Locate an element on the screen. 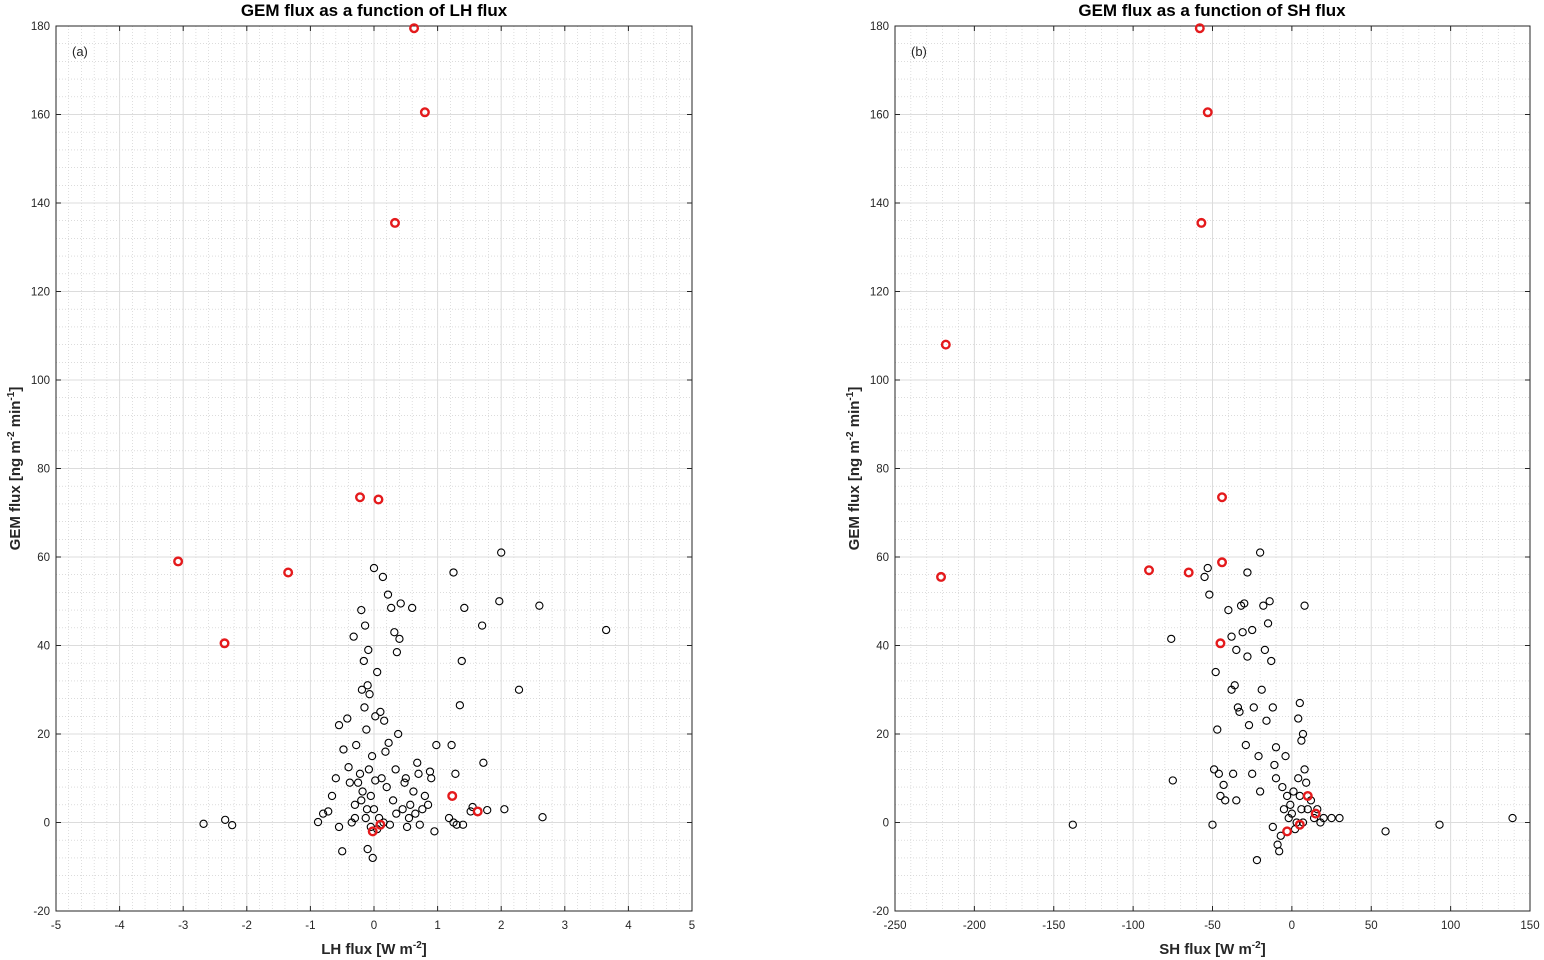  x-tick-label: 5 is located at coordinates (692, 926).